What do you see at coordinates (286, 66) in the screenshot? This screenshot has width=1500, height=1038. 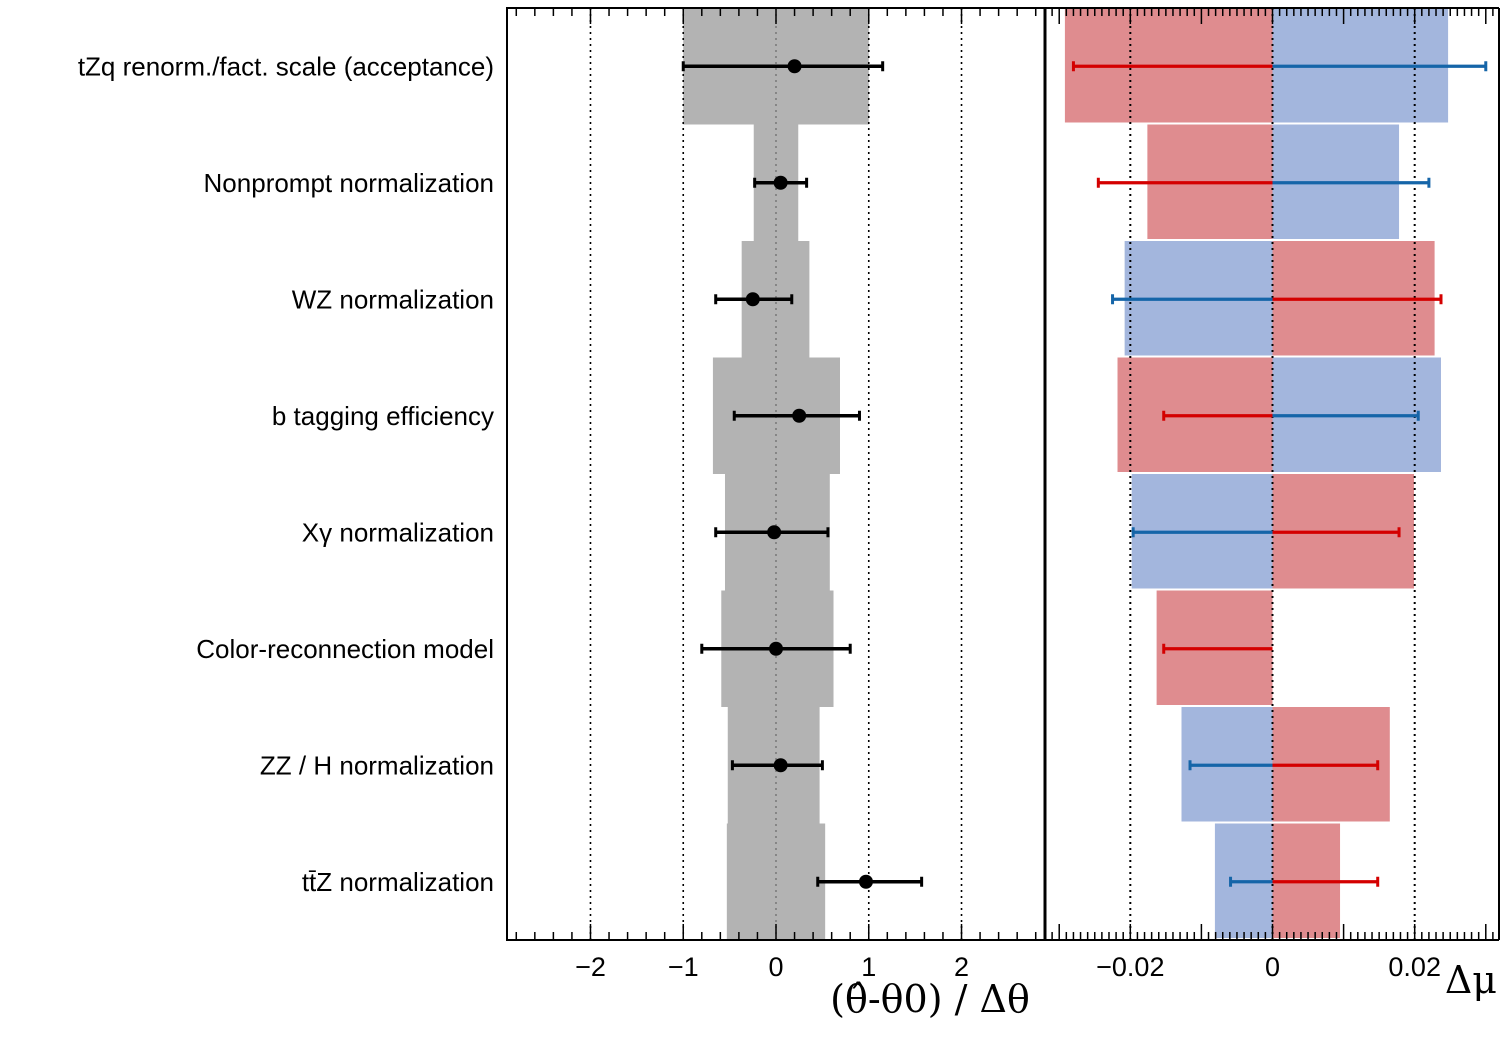 I see `category-label: tZq renorm./fact. scale (acceptance)` at bounding box center [286, 66].